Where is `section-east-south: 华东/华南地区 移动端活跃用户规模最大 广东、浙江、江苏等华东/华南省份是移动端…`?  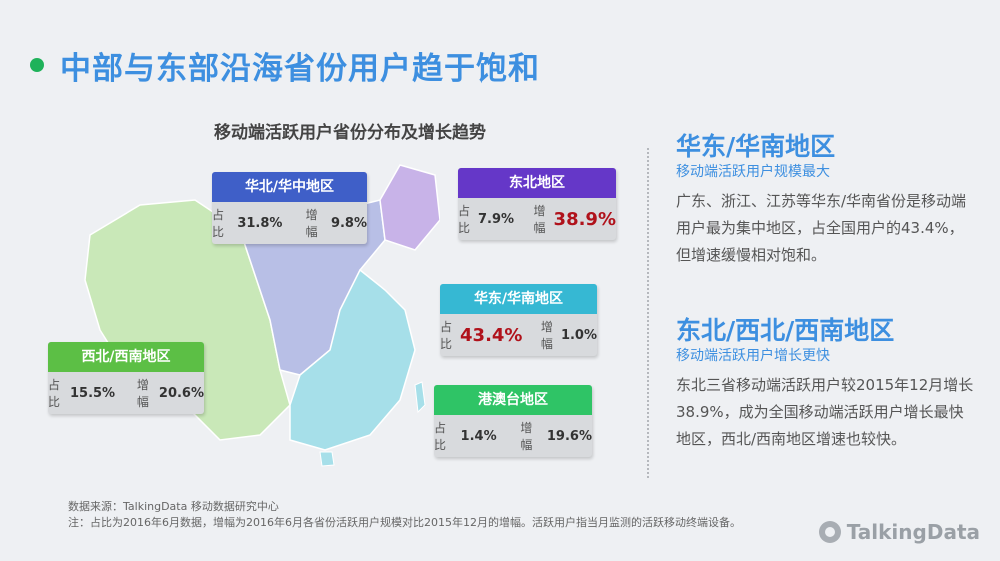 section-east-south: 华东/华南地区 移动端活跃用户规模最大 广东、浙江、江苏等华东/华南省份是移动端… is located at coordinates (826, 200).